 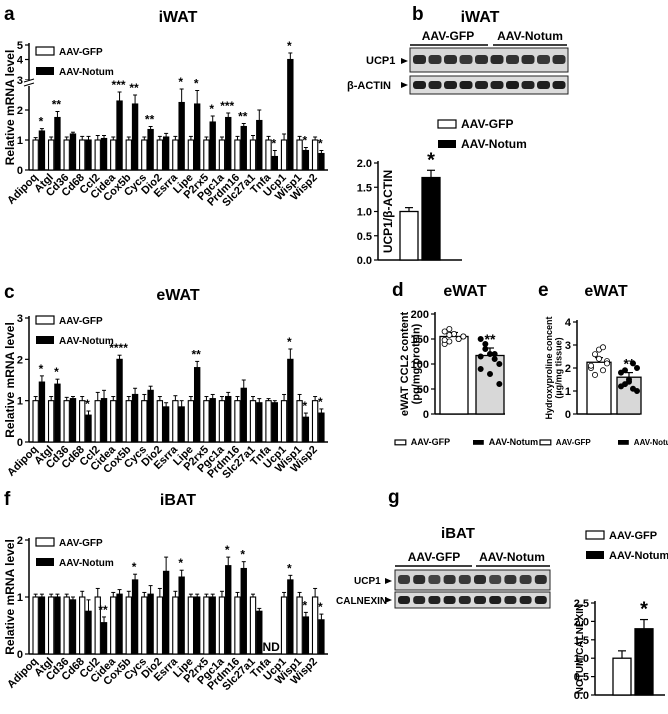 I want to click on blot-g-row2-label: CALNEXIN, so click(x=361, y=601).